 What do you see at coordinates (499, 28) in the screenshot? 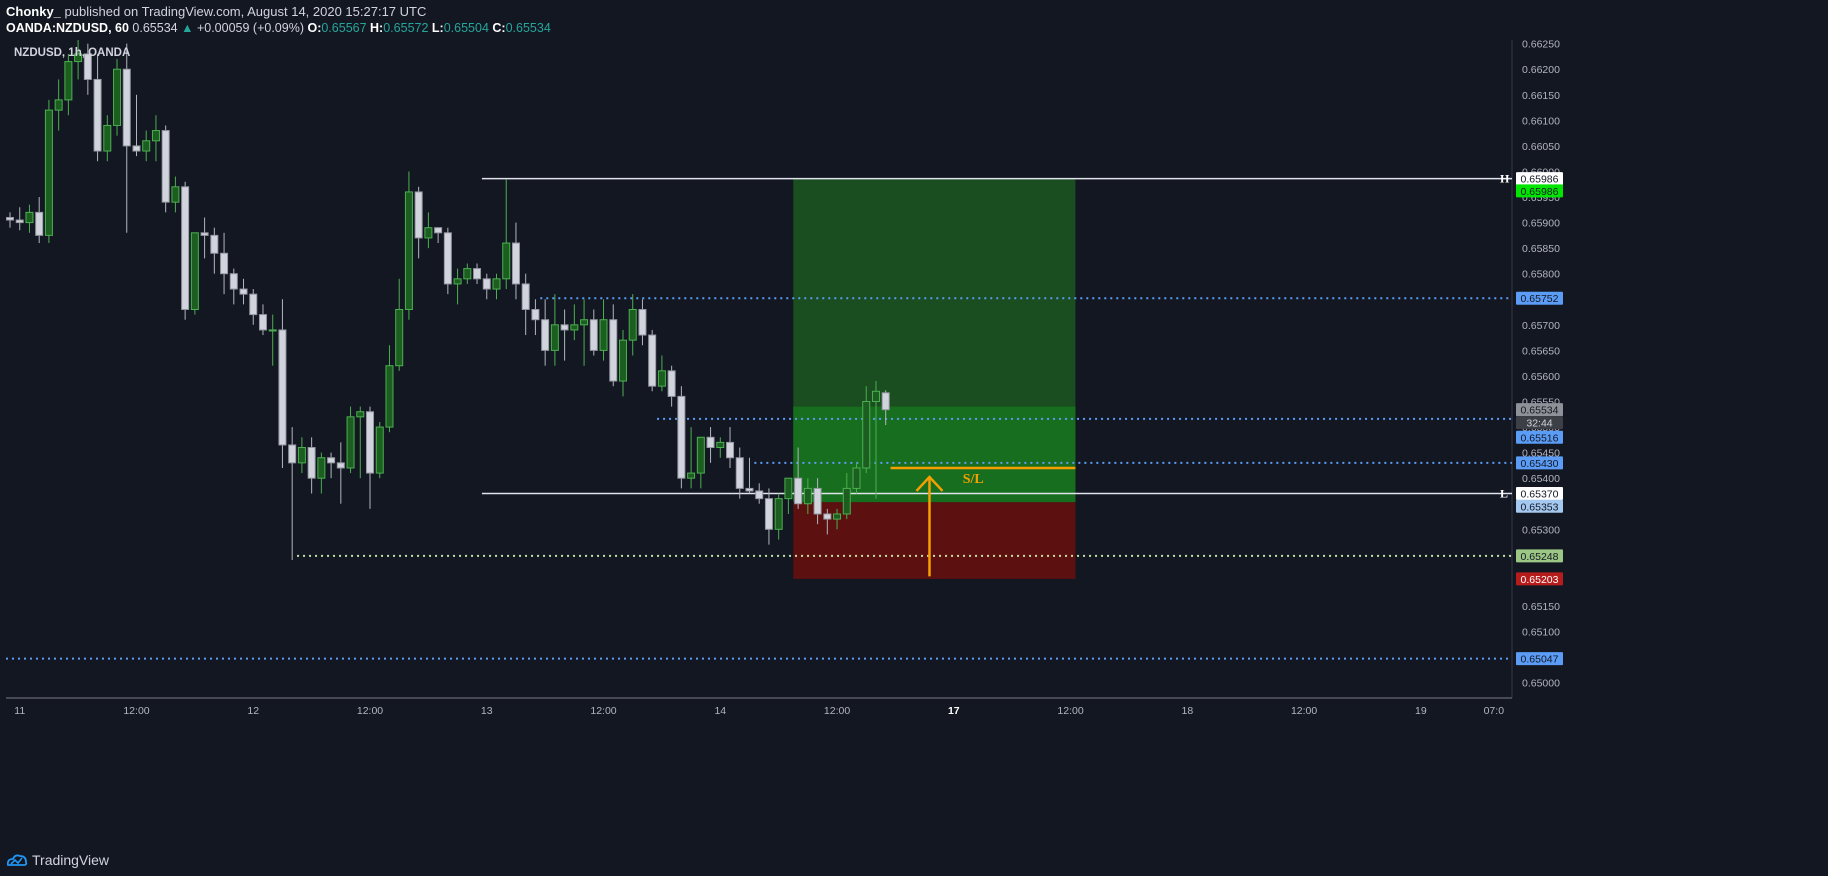
I see `close-label: C:` at bounding box center [499, 28].